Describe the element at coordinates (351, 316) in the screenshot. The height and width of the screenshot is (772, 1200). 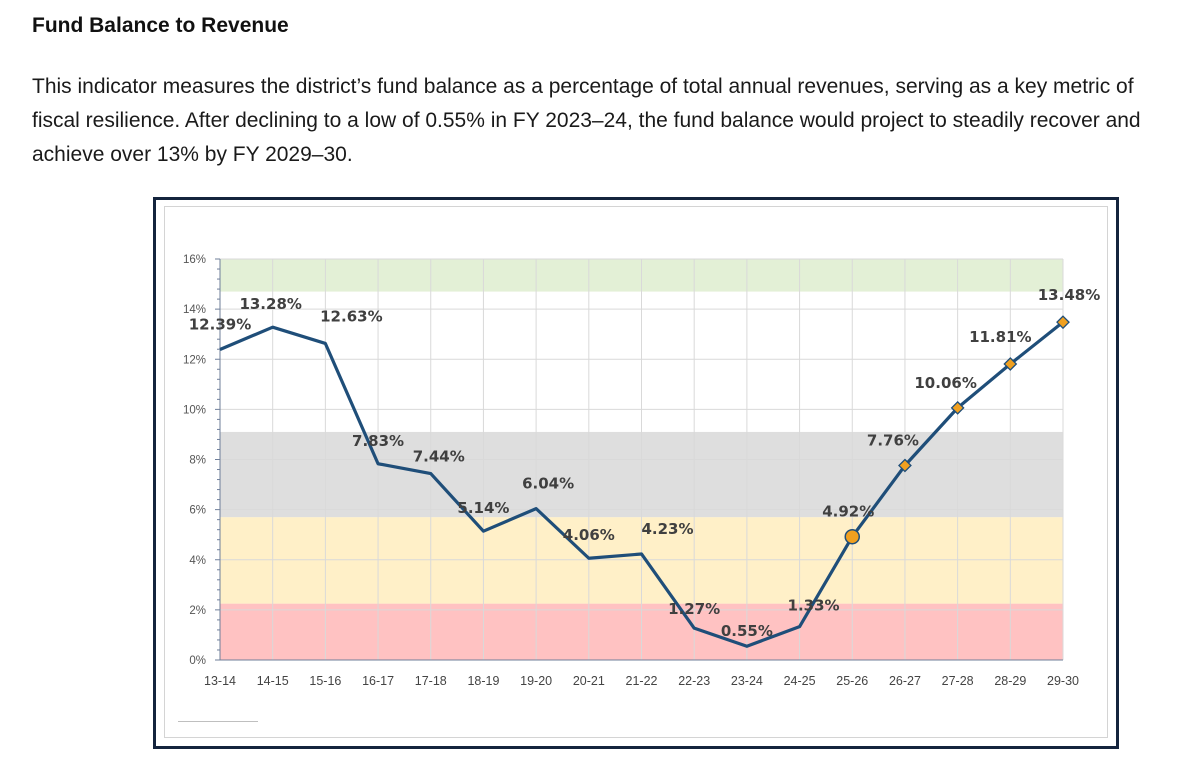
I see `data-label: 12.63%` at that location.